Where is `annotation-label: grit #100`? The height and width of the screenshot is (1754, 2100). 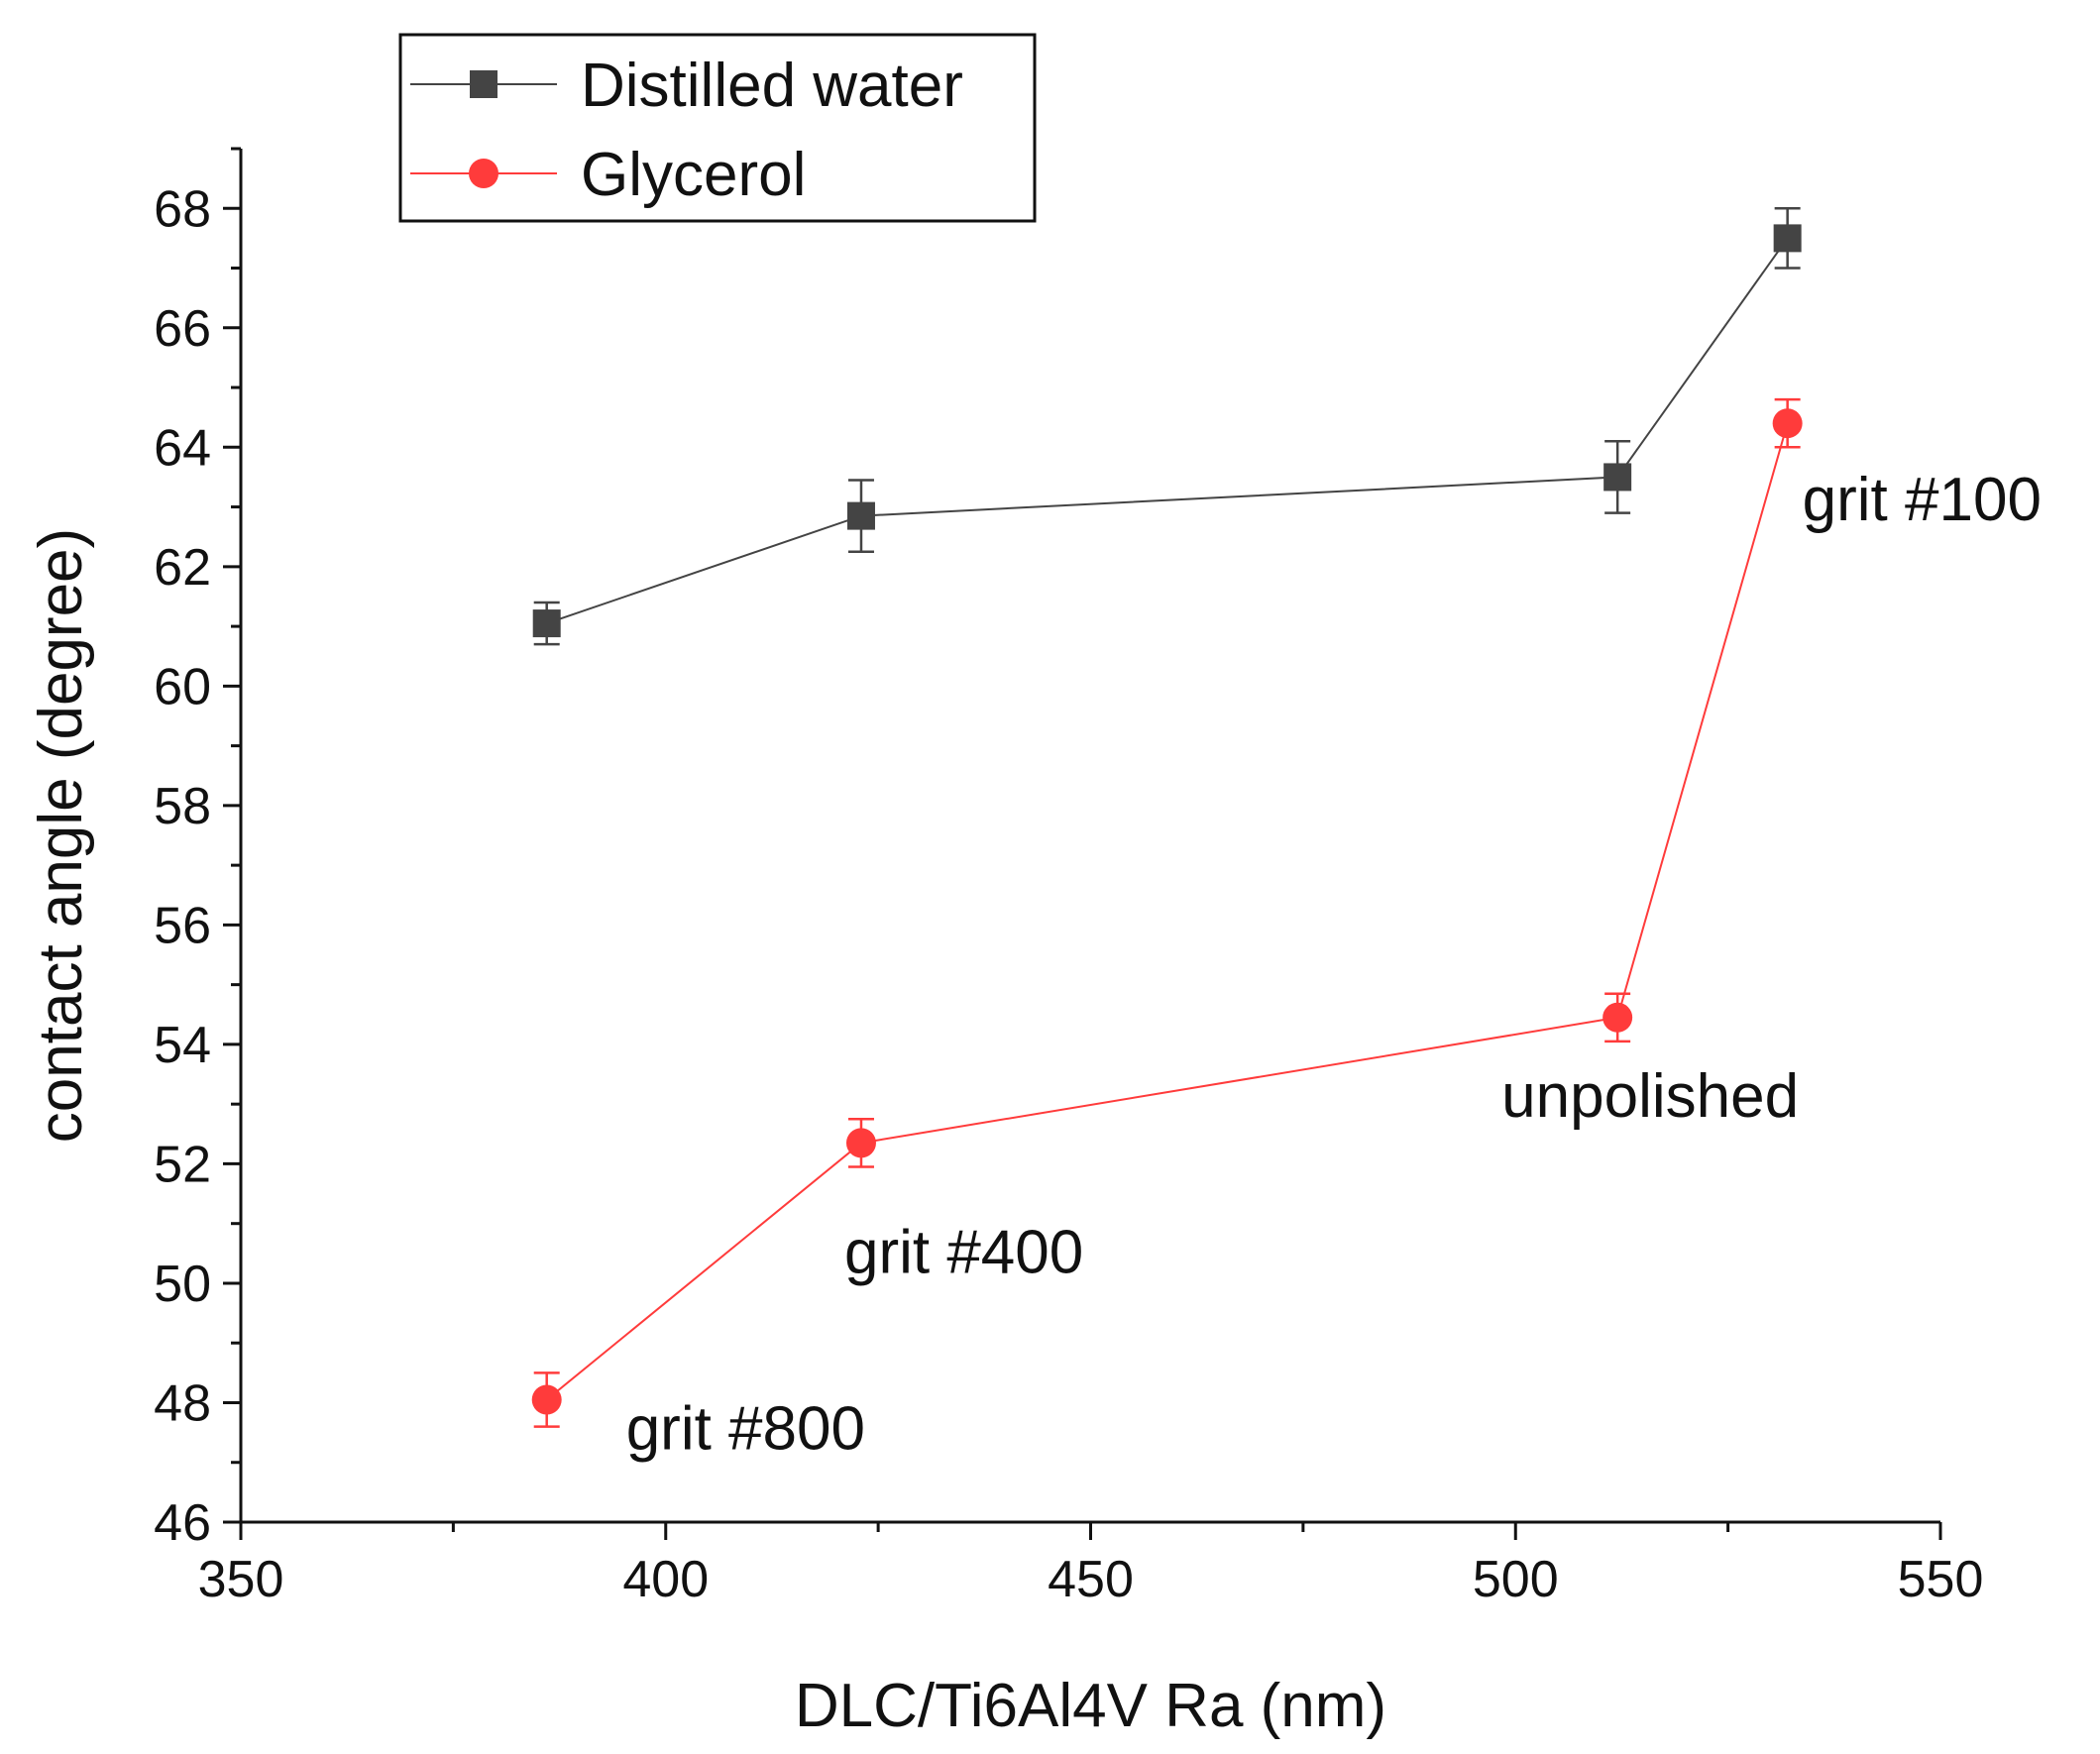 annotation-label: grit #100 is located at coordinates (1922, 500).